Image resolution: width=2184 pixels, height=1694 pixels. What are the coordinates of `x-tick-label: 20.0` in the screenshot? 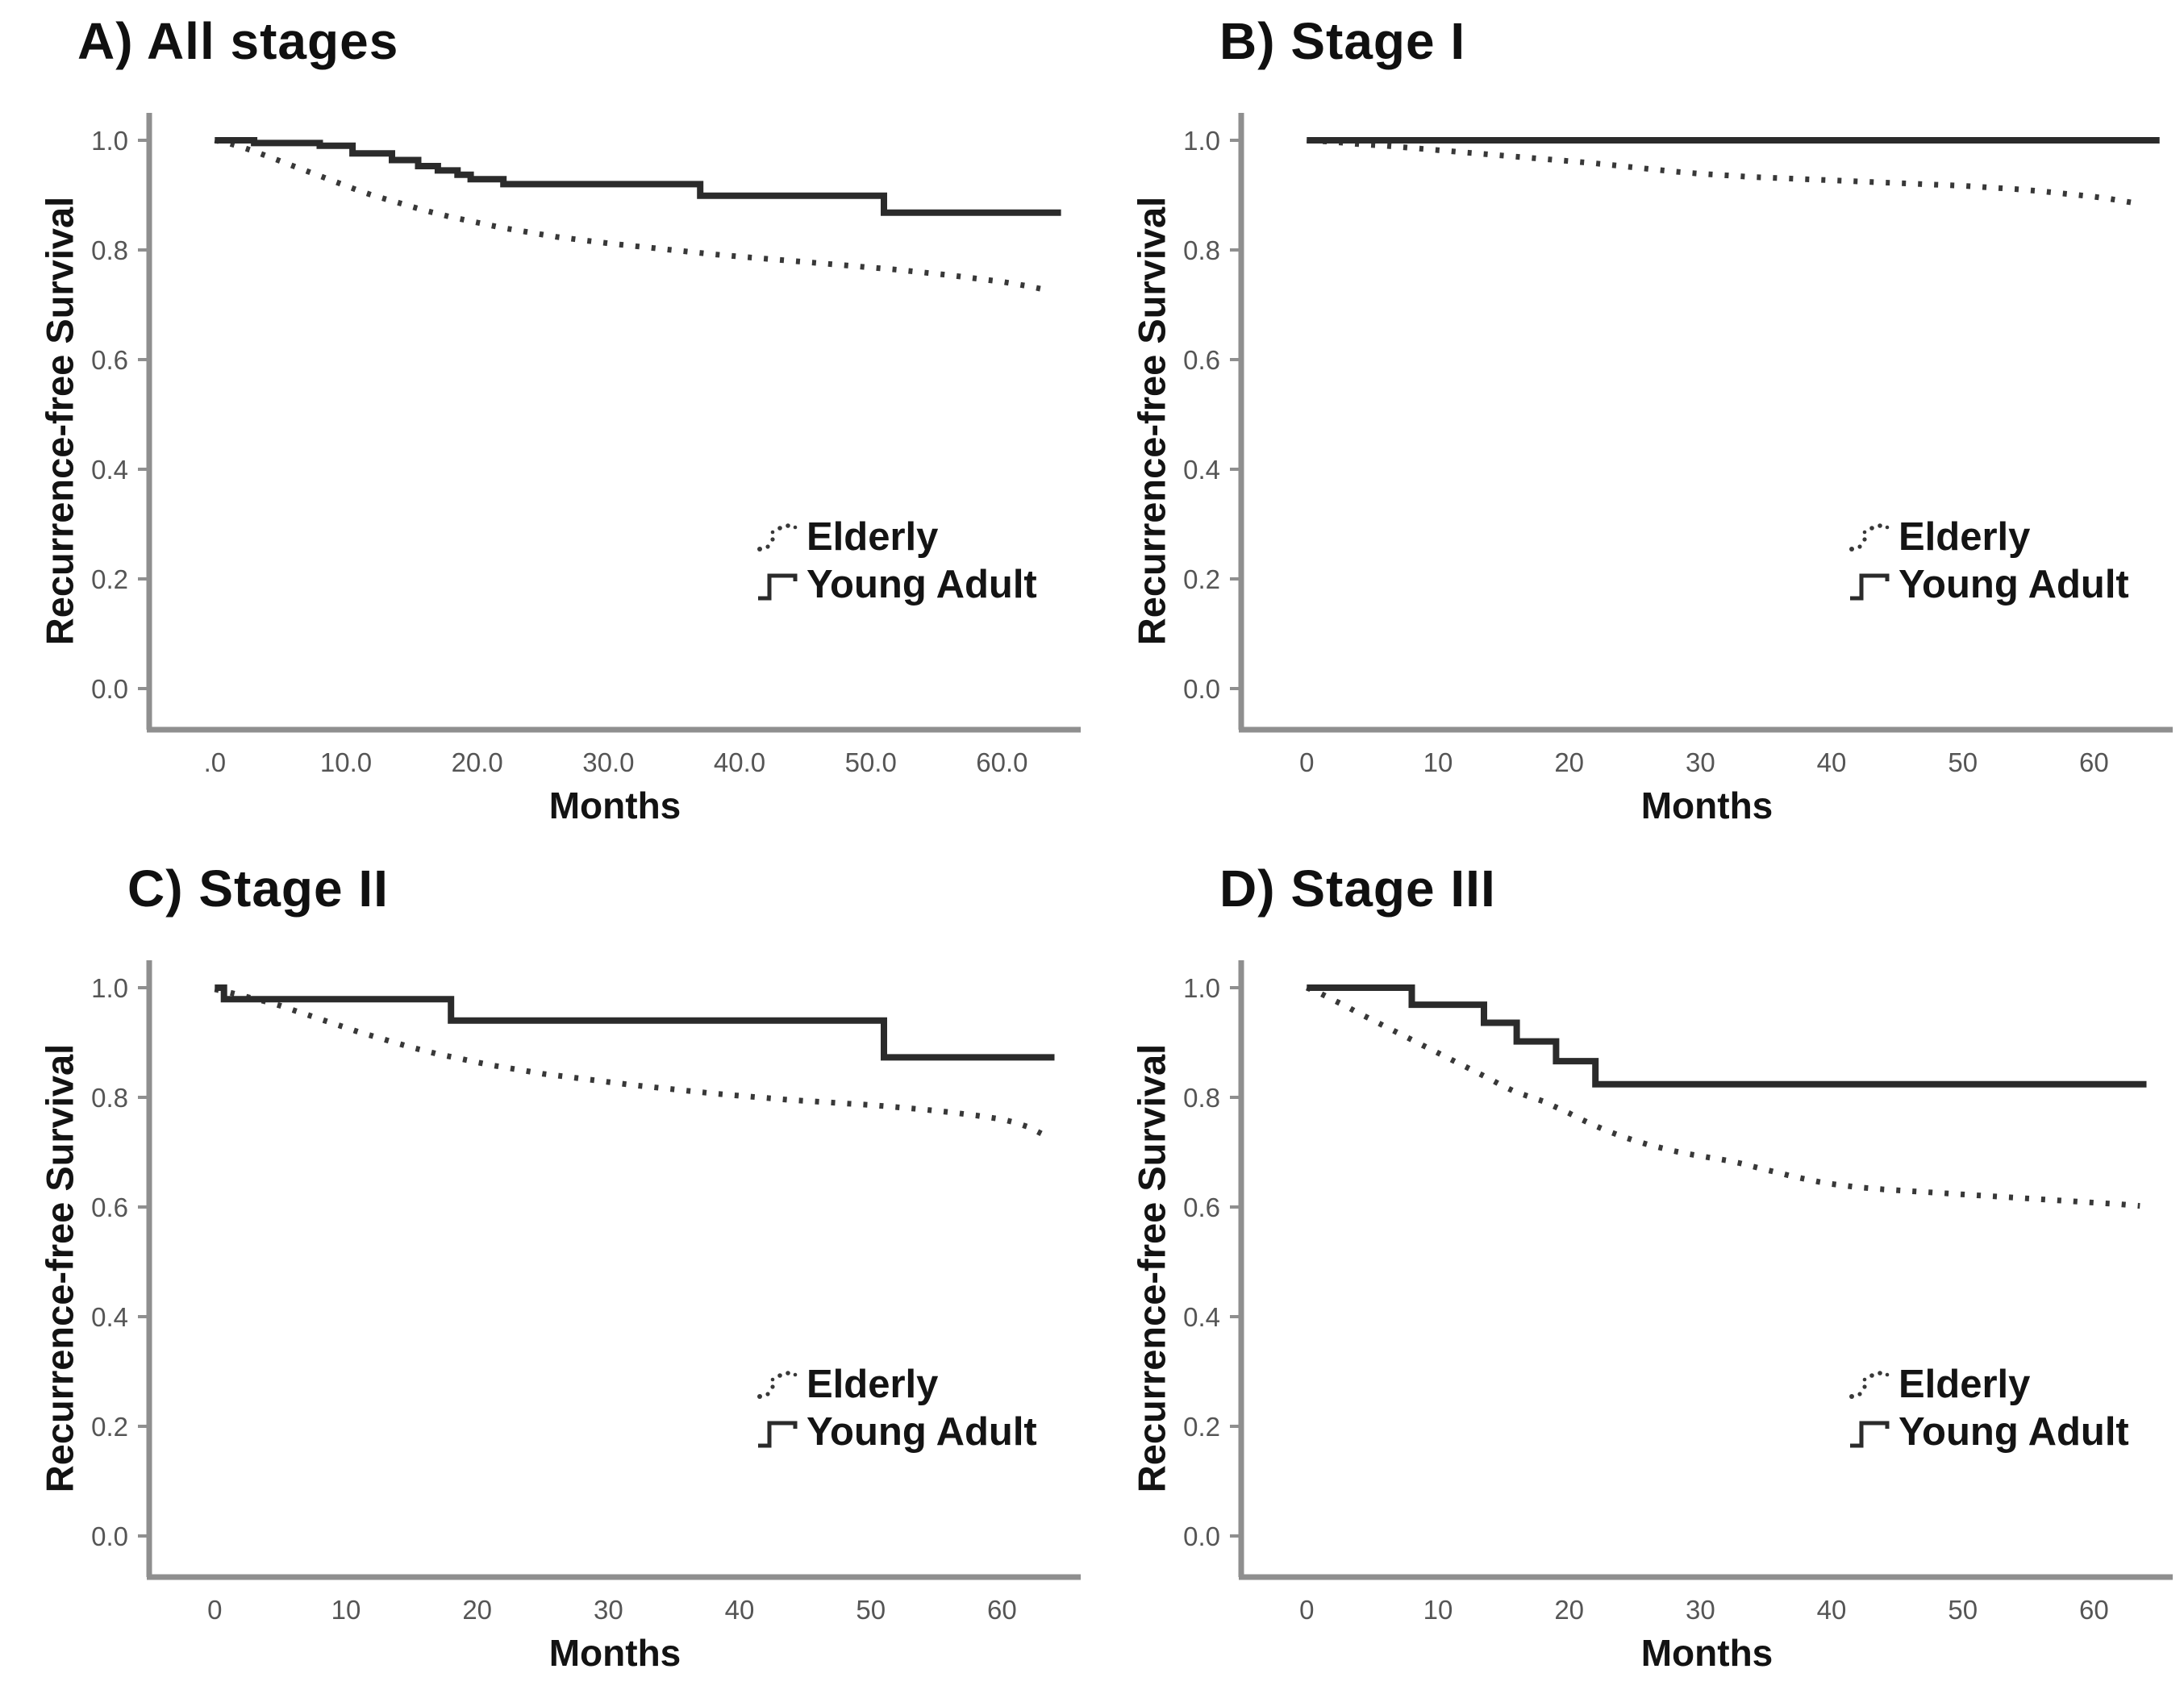 It's located at (477, 762).